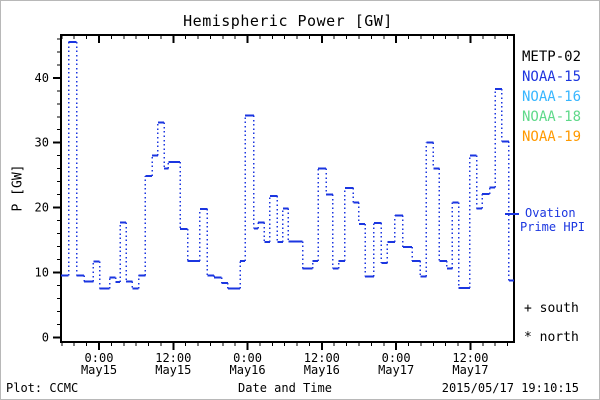  Describe the element at coordinates (42, 143) in the screenshot. I see `y-tick-label: 30` at that location.